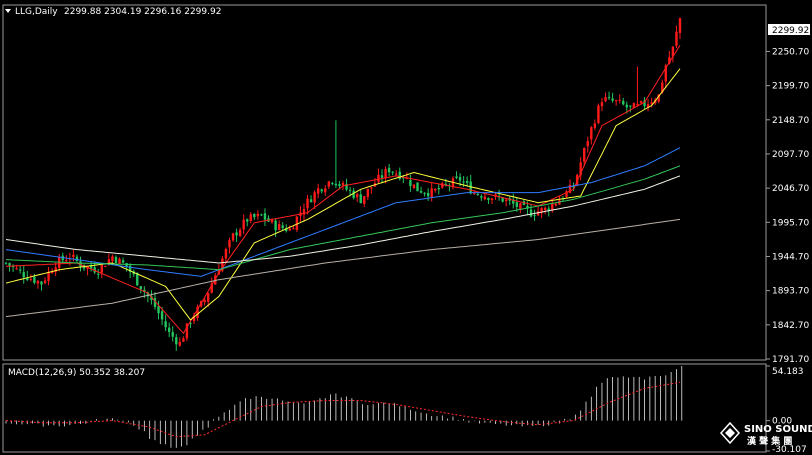 The image size is (812, 455). What do you see at coordinates (790, 360) in the screenshot?
I see `price-tick-label: 1791.70` at bounding box center [790, 360].